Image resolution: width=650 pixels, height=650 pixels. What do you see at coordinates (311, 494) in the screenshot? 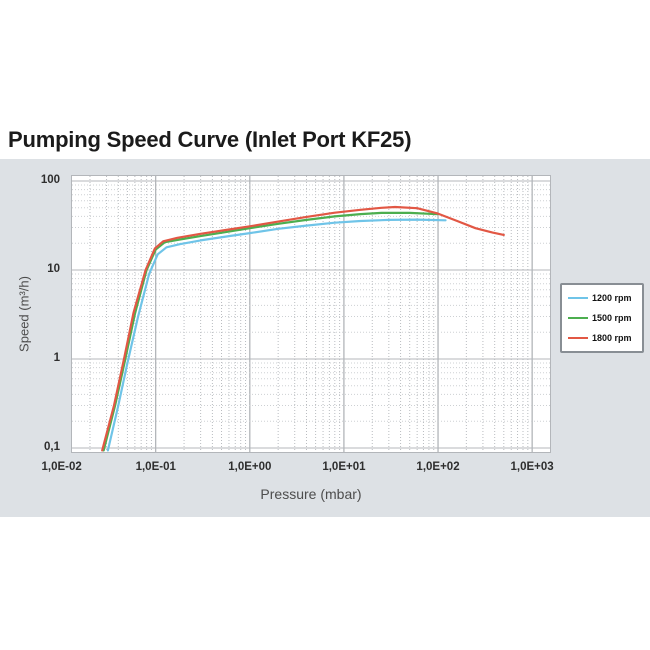
I see `x-axis-title: Pressure (mbar)` at bounding box center [311, 494].